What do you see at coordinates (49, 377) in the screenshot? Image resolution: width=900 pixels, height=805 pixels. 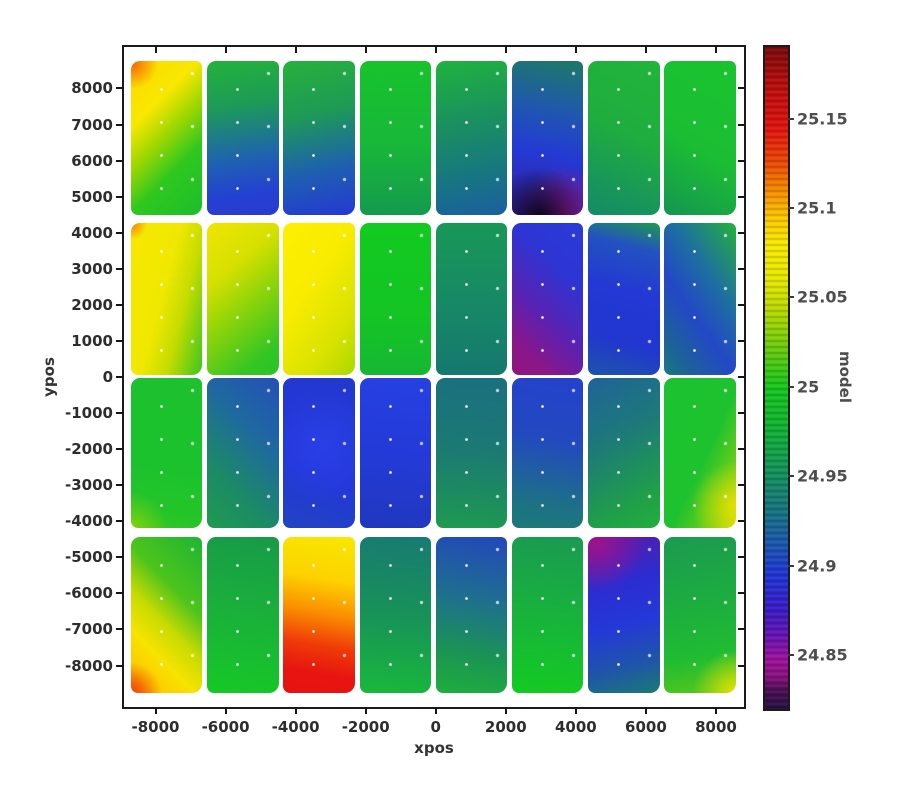 I see `y-axis-title: ypos` at bounding box center [49, 377].